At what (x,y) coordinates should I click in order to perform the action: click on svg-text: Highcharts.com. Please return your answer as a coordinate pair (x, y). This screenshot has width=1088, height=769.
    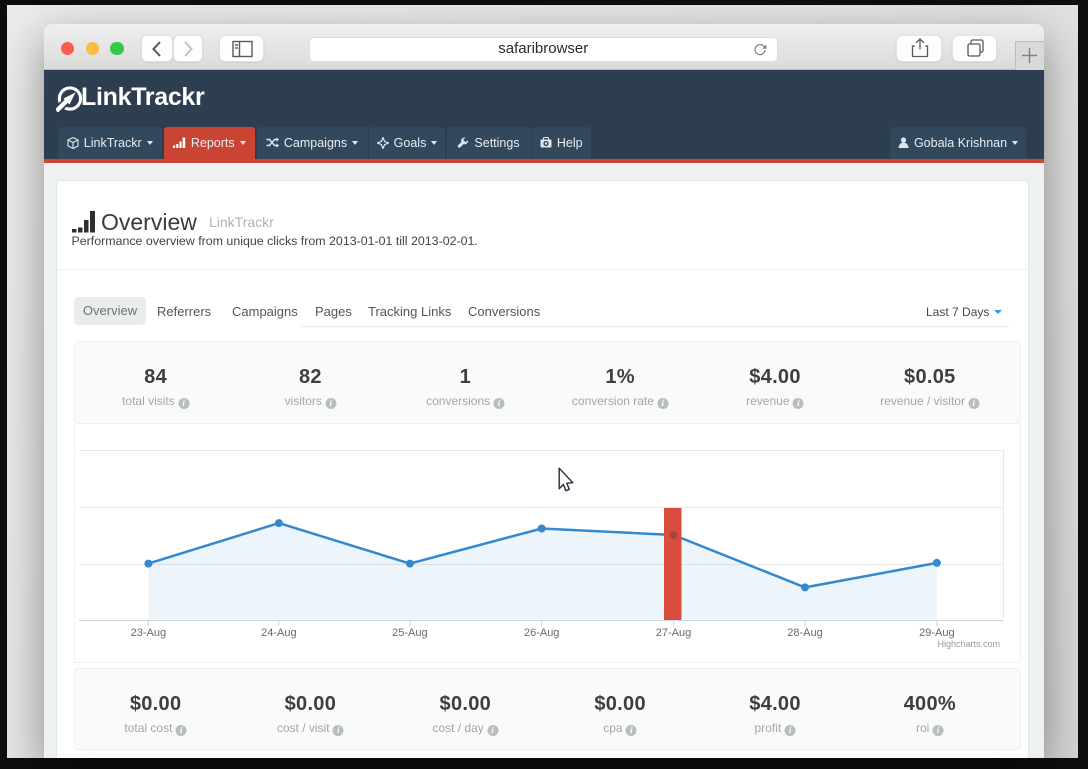
    Looking at the image, I should click on (968, 644).